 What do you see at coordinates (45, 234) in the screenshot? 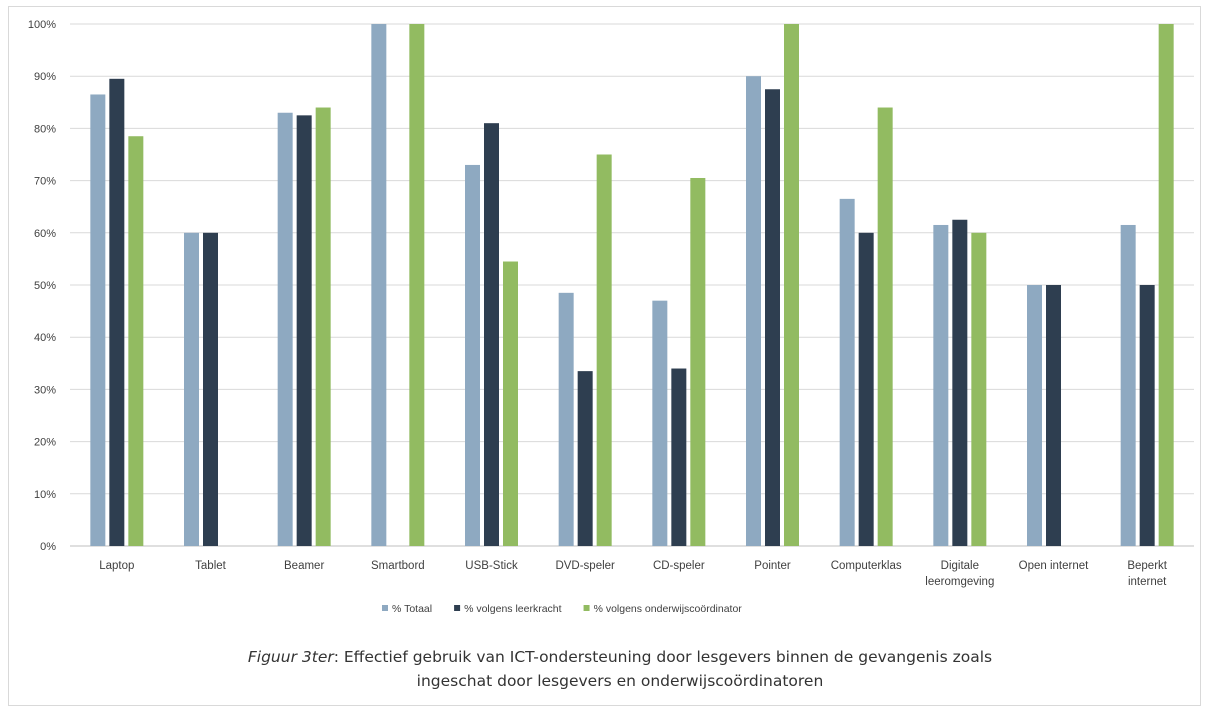
I see `y-tick-label: 60%` at bounding box center [45, 234].